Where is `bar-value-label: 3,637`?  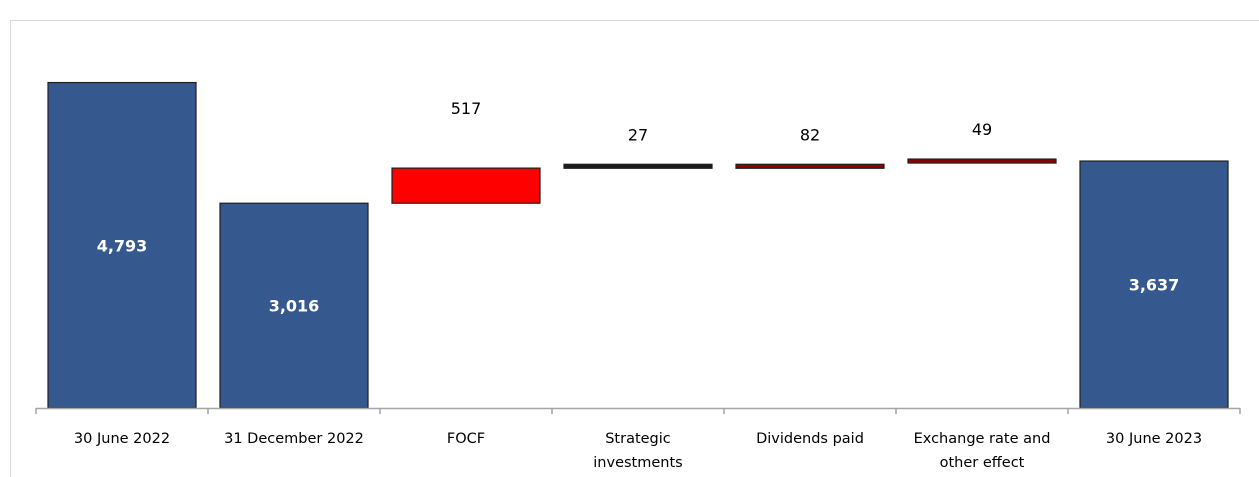
bar-value-label: 3,637 is located at coordinates (1154, 285).